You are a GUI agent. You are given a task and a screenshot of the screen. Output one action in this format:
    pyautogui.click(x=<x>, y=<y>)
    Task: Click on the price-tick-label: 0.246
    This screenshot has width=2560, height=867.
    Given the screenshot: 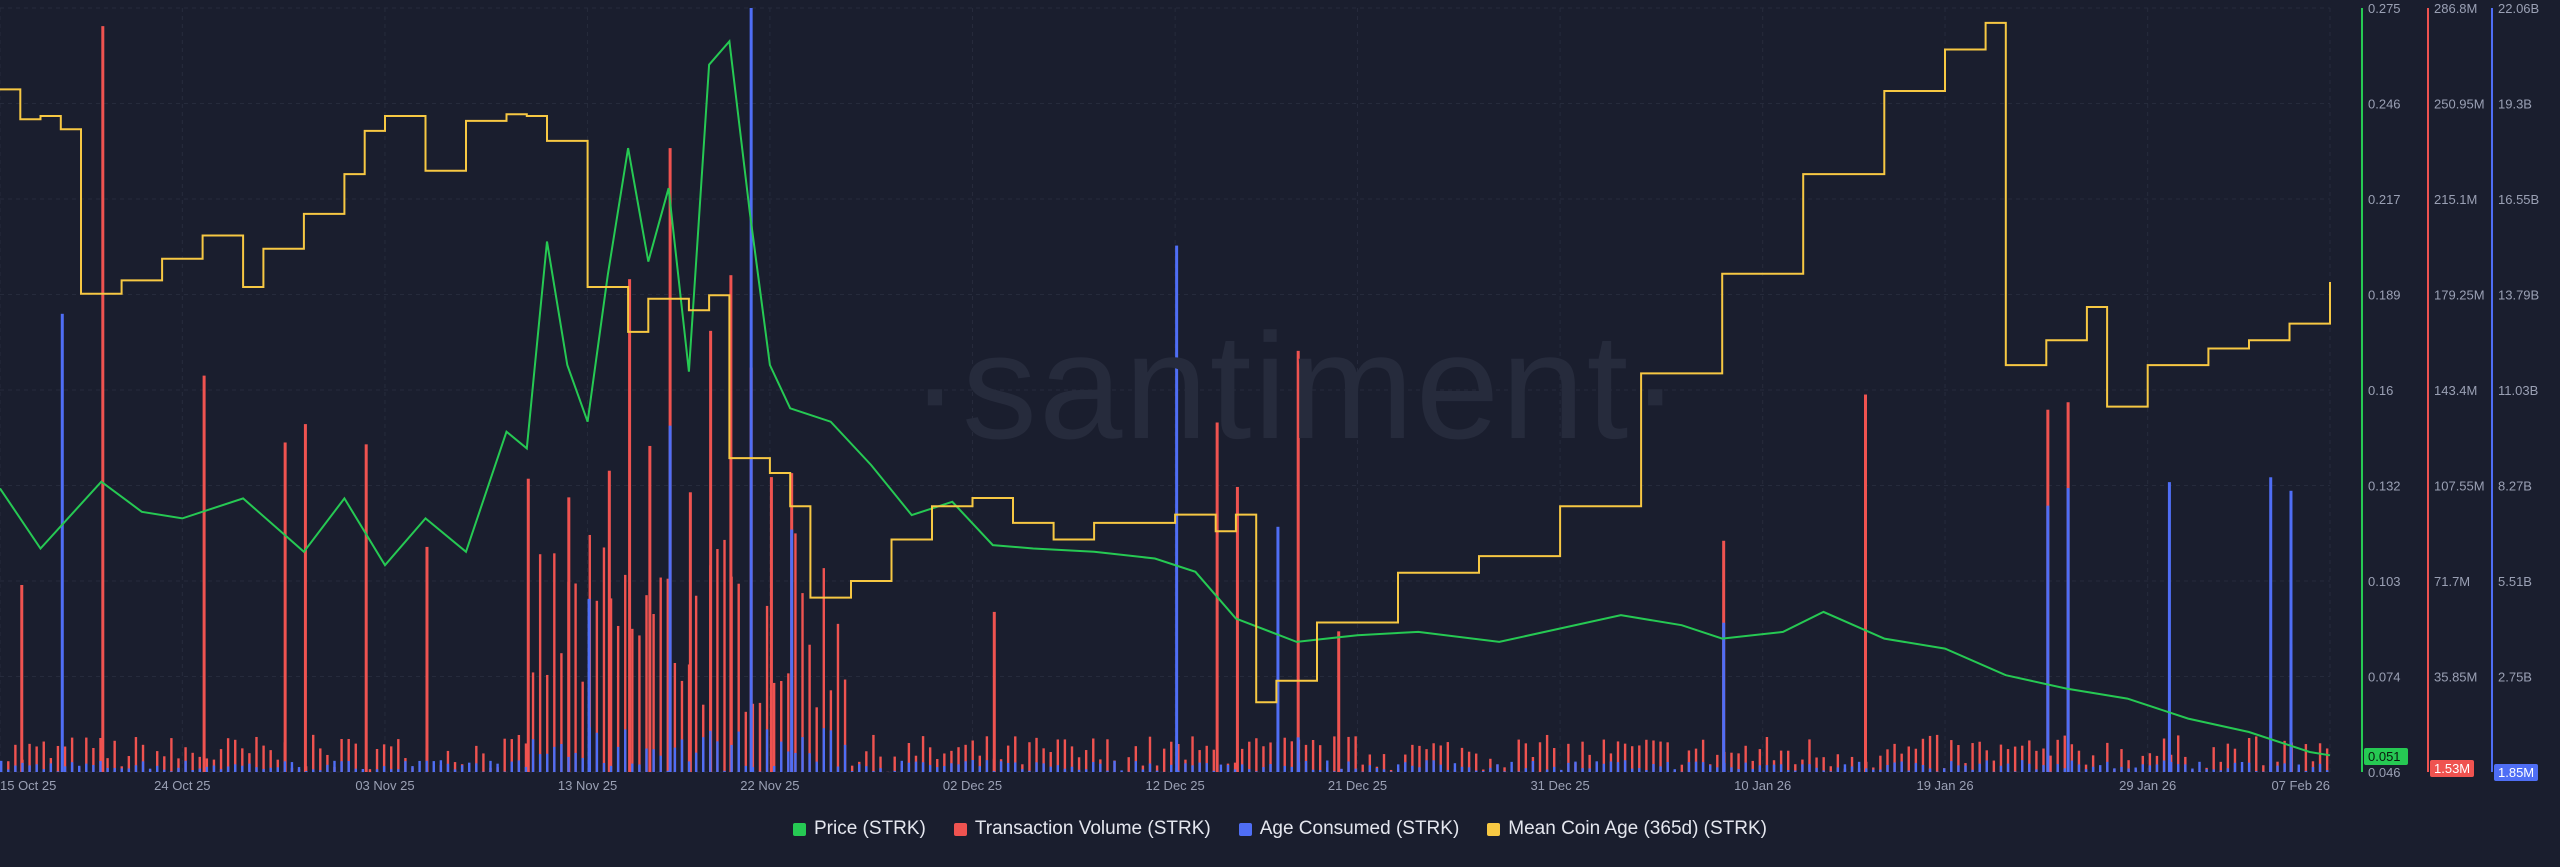 What is the action you would take?
    pyautogui.click(x=2384, y=104)
    